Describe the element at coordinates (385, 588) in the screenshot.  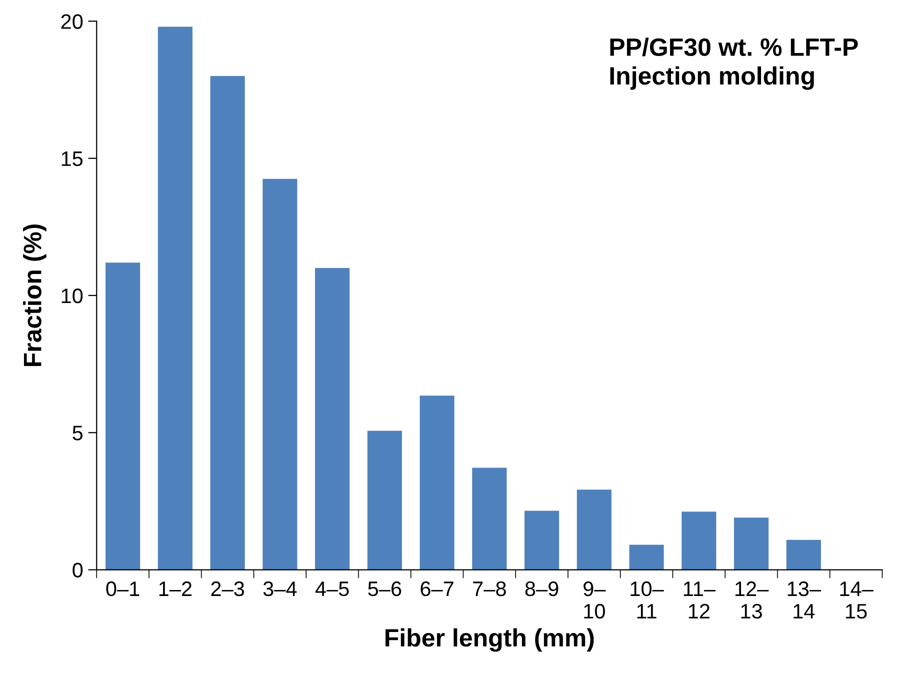
I see `x-tick-label: 5–6` at that location.